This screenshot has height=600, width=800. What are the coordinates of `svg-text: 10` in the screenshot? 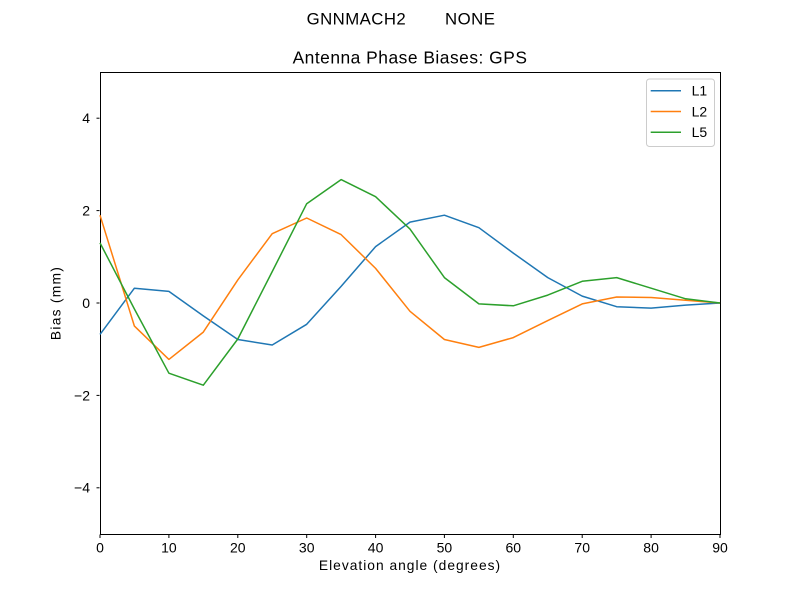 It's located at (169, 548).